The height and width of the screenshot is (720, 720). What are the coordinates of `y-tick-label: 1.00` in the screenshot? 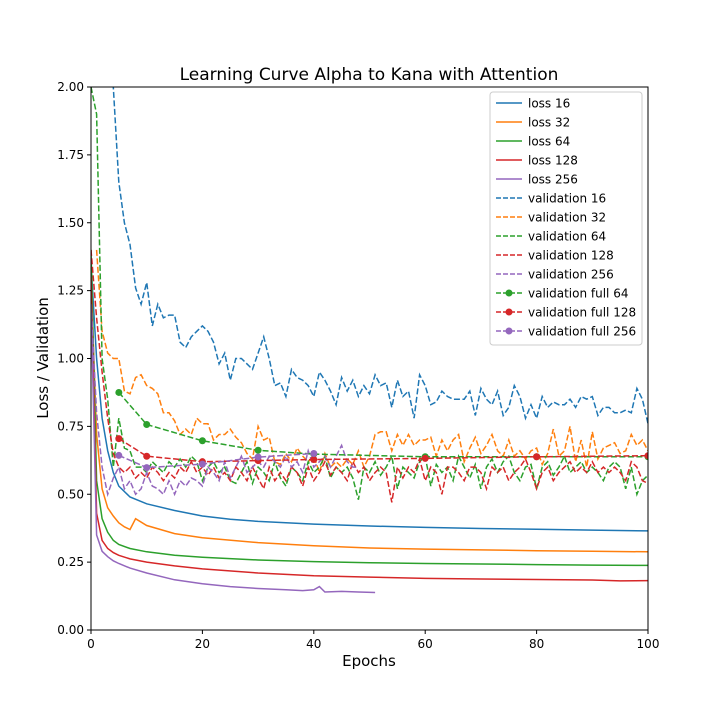 It's located at (70, 359).